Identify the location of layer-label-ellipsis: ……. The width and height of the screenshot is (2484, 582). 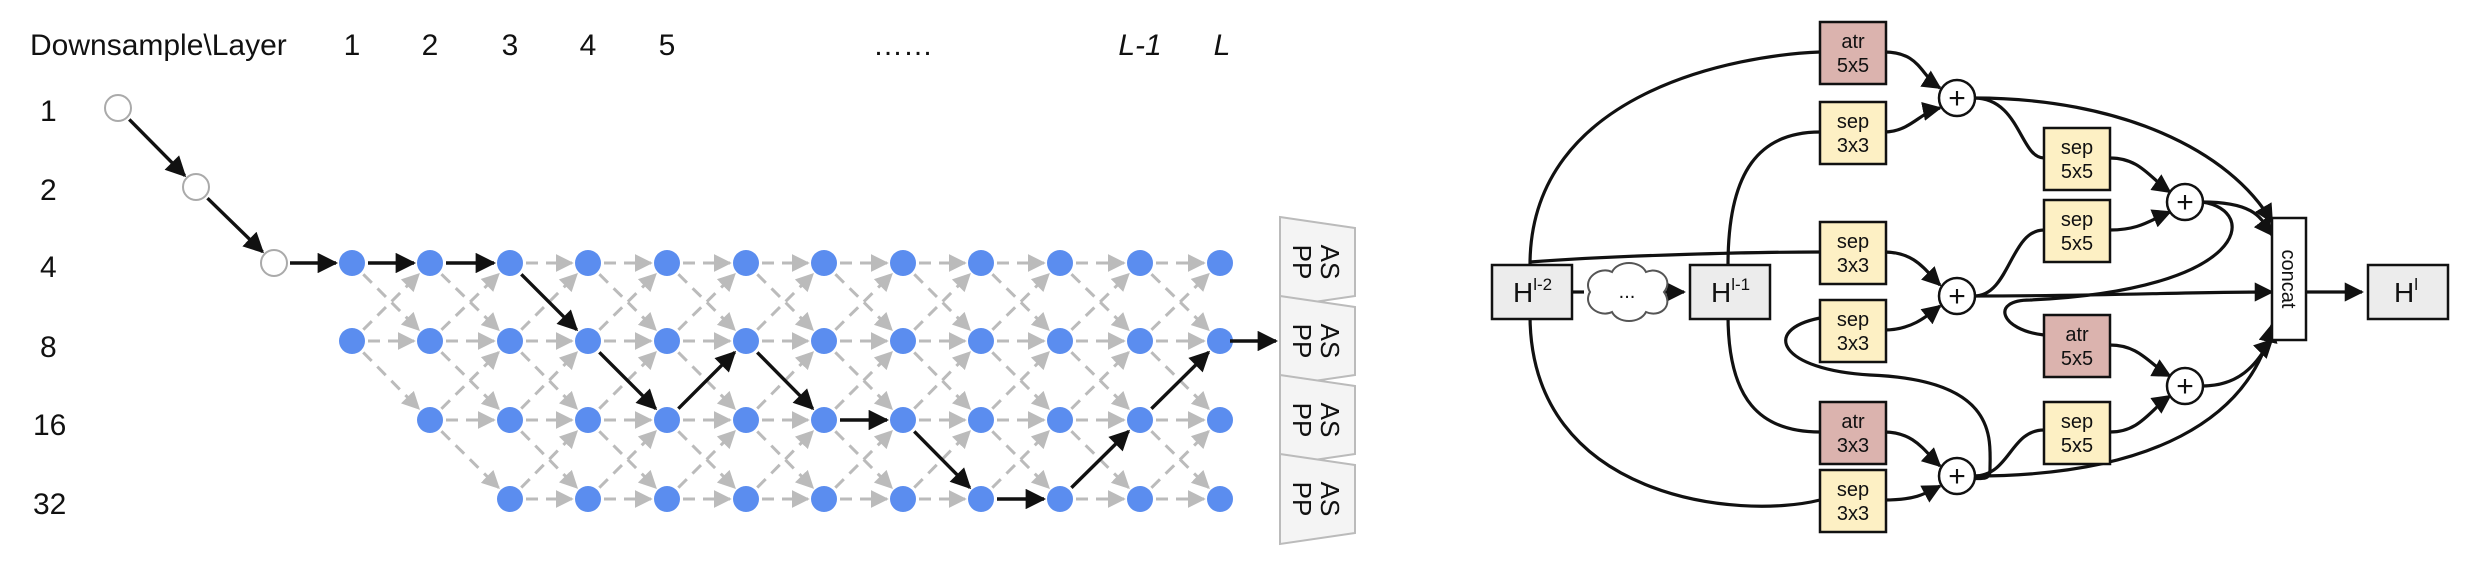
(903, 45).